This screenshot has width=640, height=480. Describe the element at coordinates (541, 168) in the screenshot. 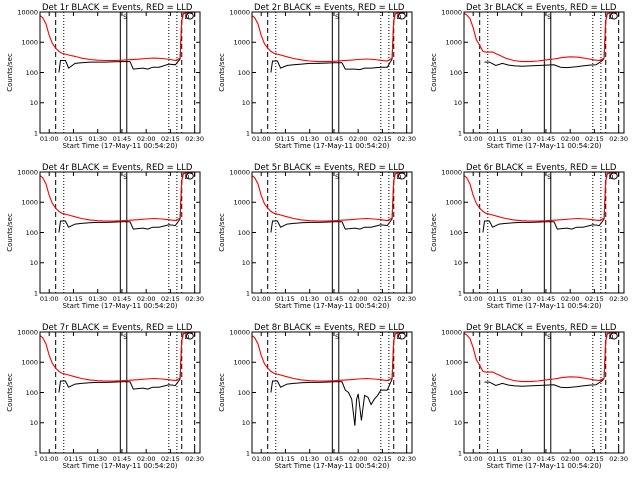

I see `panel-title: Det 6r BLACK = Events, RED = LLD` at that location.